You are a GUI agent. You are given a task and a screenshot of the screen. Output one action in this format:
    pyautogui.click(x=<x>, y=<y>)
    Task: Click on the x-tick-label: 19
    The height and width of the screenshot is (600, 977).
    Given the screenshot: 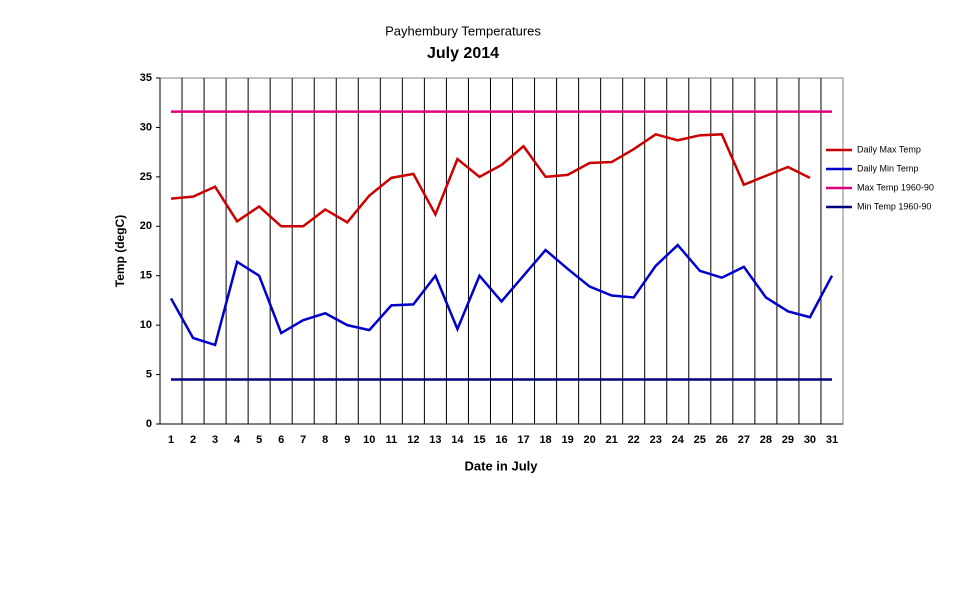 What is the action you would take?
    pyautogui.click(x=567, y=440)
    